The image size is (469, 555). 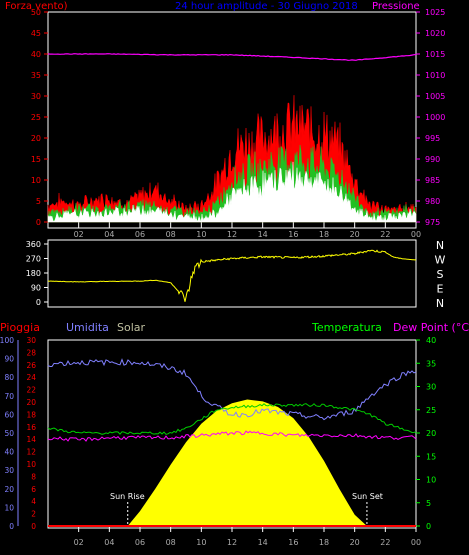 I want to click on umidita-tick-label: 26, so click(x=31, y=365).